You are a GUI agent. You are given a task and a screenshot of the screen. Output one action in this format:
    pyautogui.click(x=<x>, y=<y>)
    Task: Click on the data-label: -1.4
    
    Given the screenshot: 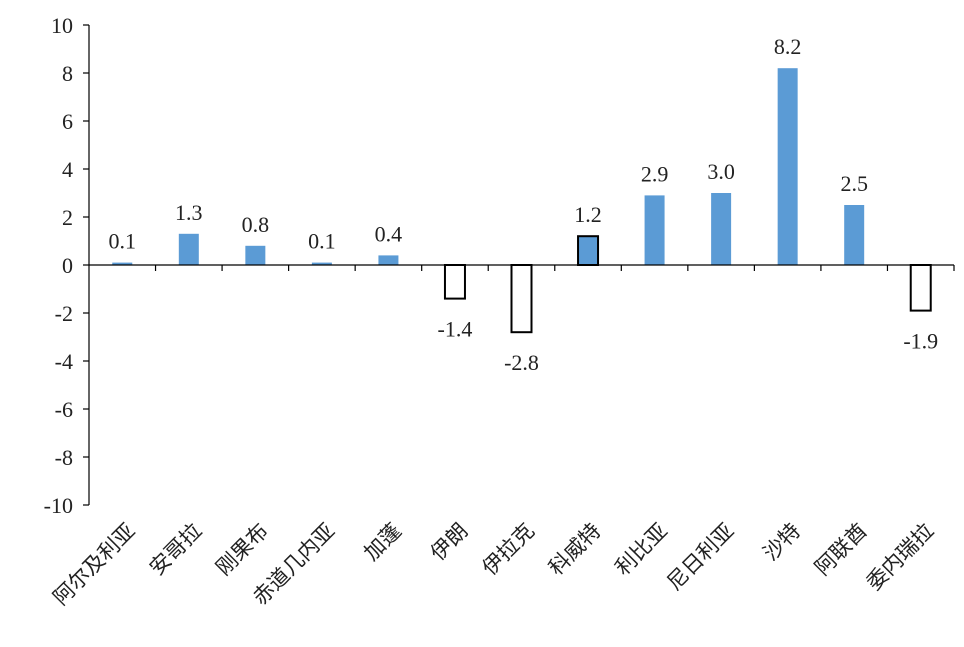 What is the action you would take?
    pyautogui.click(x=455, y=329)
    